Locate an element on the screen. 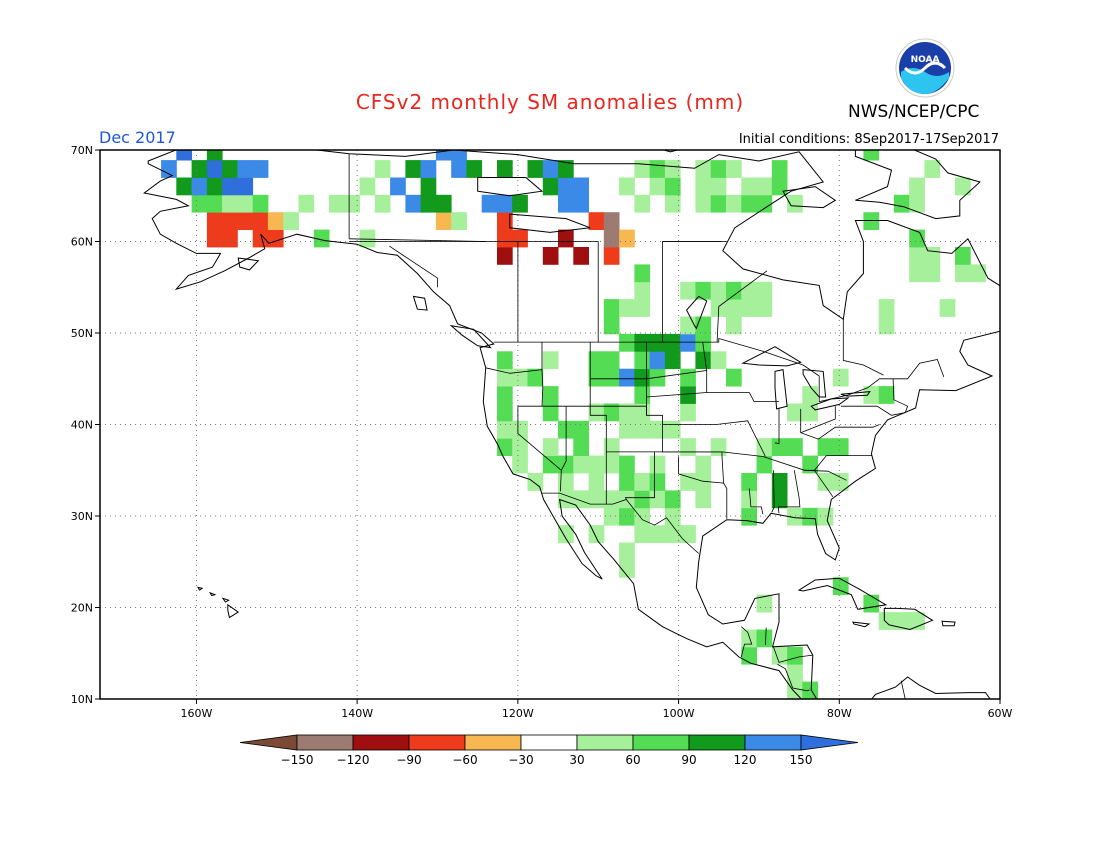  colorbar-min-arrow is located at coordinates (268, 742).